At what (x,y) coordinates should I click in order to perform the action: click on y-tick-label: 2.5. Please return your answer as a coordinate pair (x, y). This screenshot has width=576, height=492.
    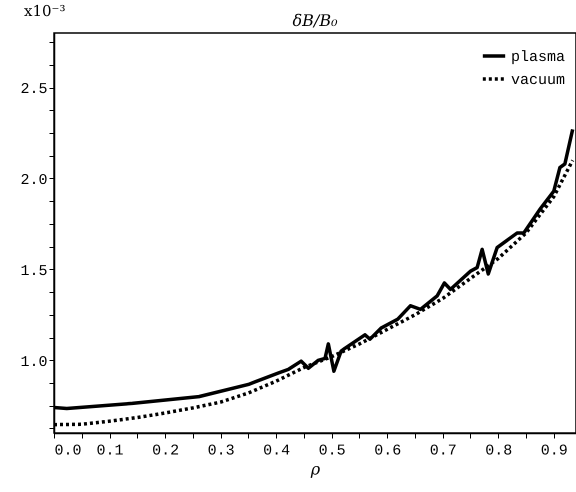
    Looking at the image, I should click on (34, 89).